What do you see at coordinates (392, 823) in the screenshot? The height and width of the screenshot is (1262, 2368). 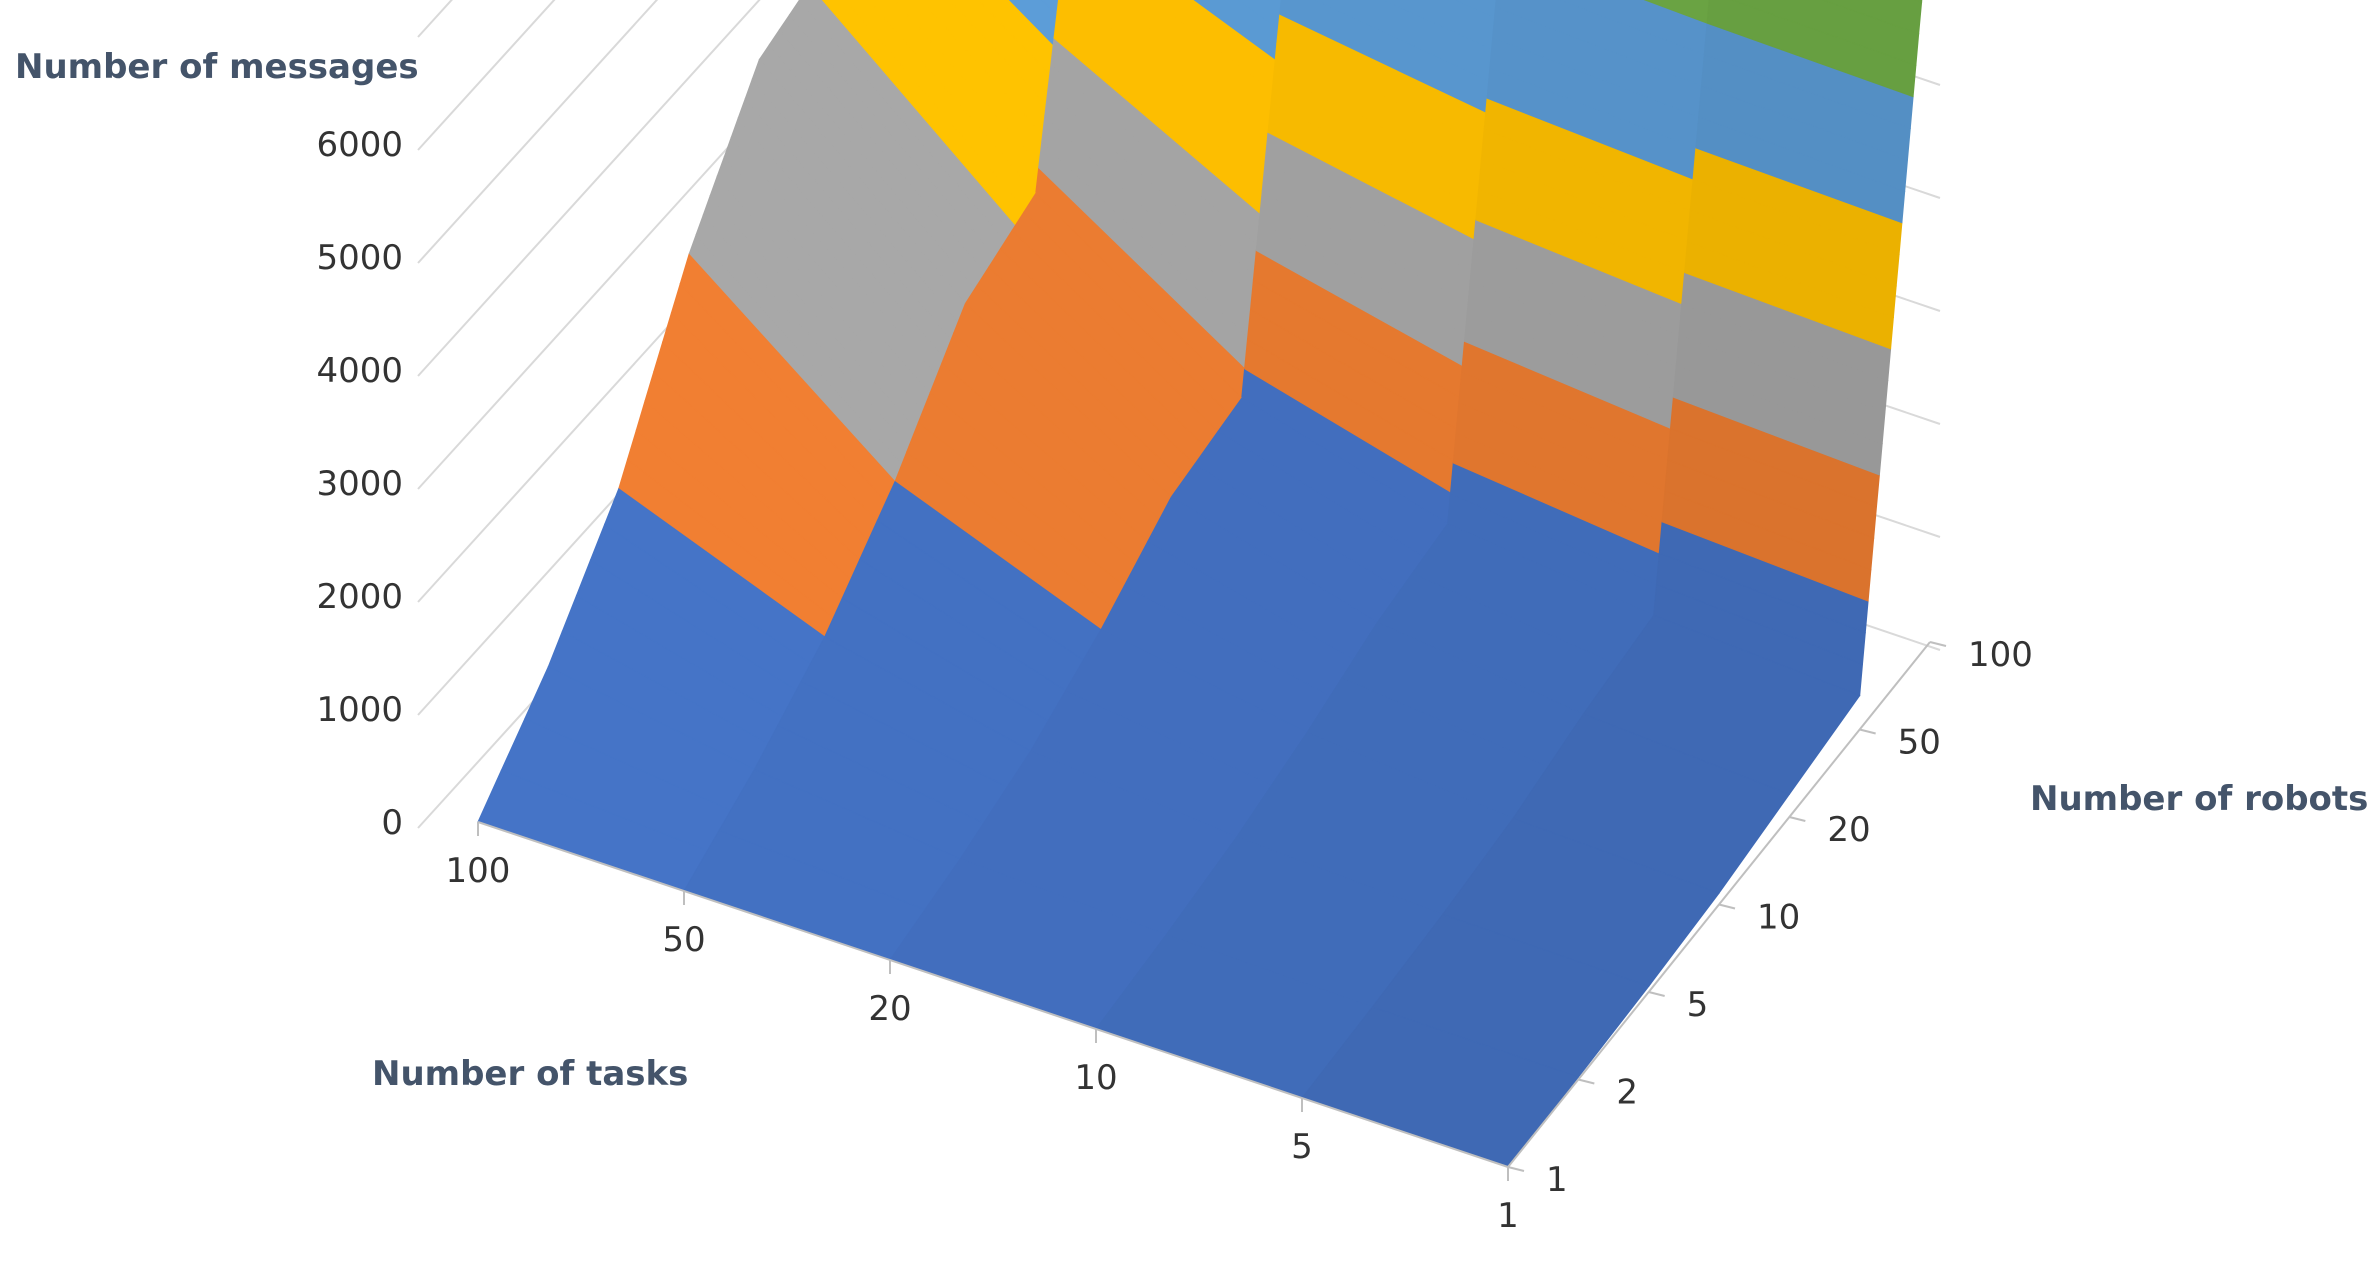 I see `z-tick-label: 0` at bounding box center [392, 823].